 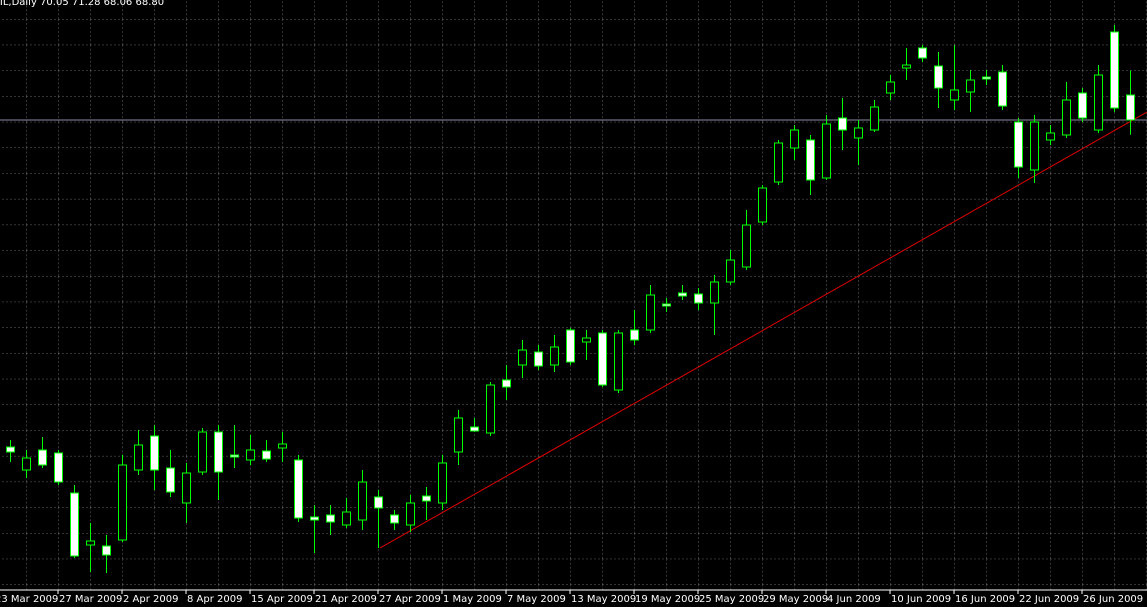 What do you see at coordinates (731, 599) in the screenshot?
I see `x-tick-label: 25 May 2009` at bounding box center [731, 599].